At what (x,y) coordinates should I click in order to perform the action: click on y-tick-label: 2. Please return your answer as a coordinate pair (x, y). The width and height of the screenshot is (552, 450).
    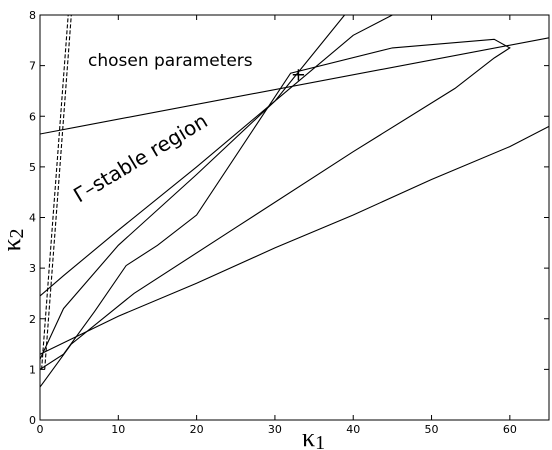
    Looking at the image, I should click on (32, 319).